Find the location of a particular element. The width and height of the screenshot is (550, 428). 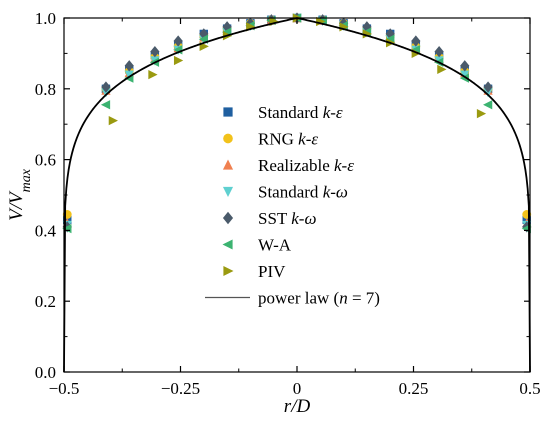

legend-label: Standard k-ε is located at coordinates (300, 112).